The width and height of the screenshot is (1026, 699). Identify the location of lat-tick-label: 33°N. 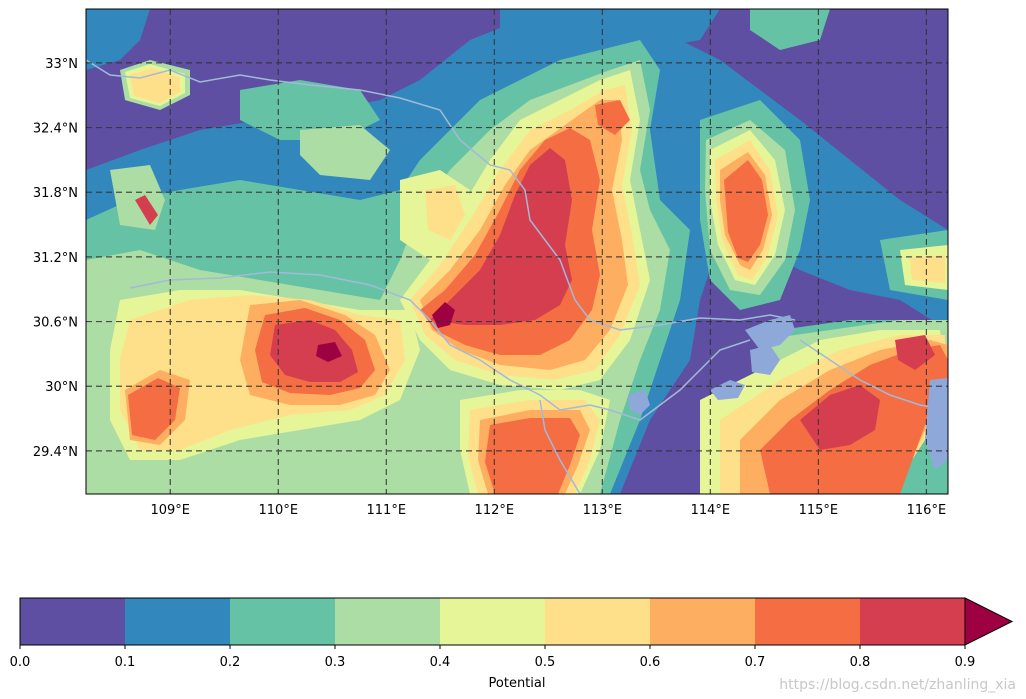
(61, 64).